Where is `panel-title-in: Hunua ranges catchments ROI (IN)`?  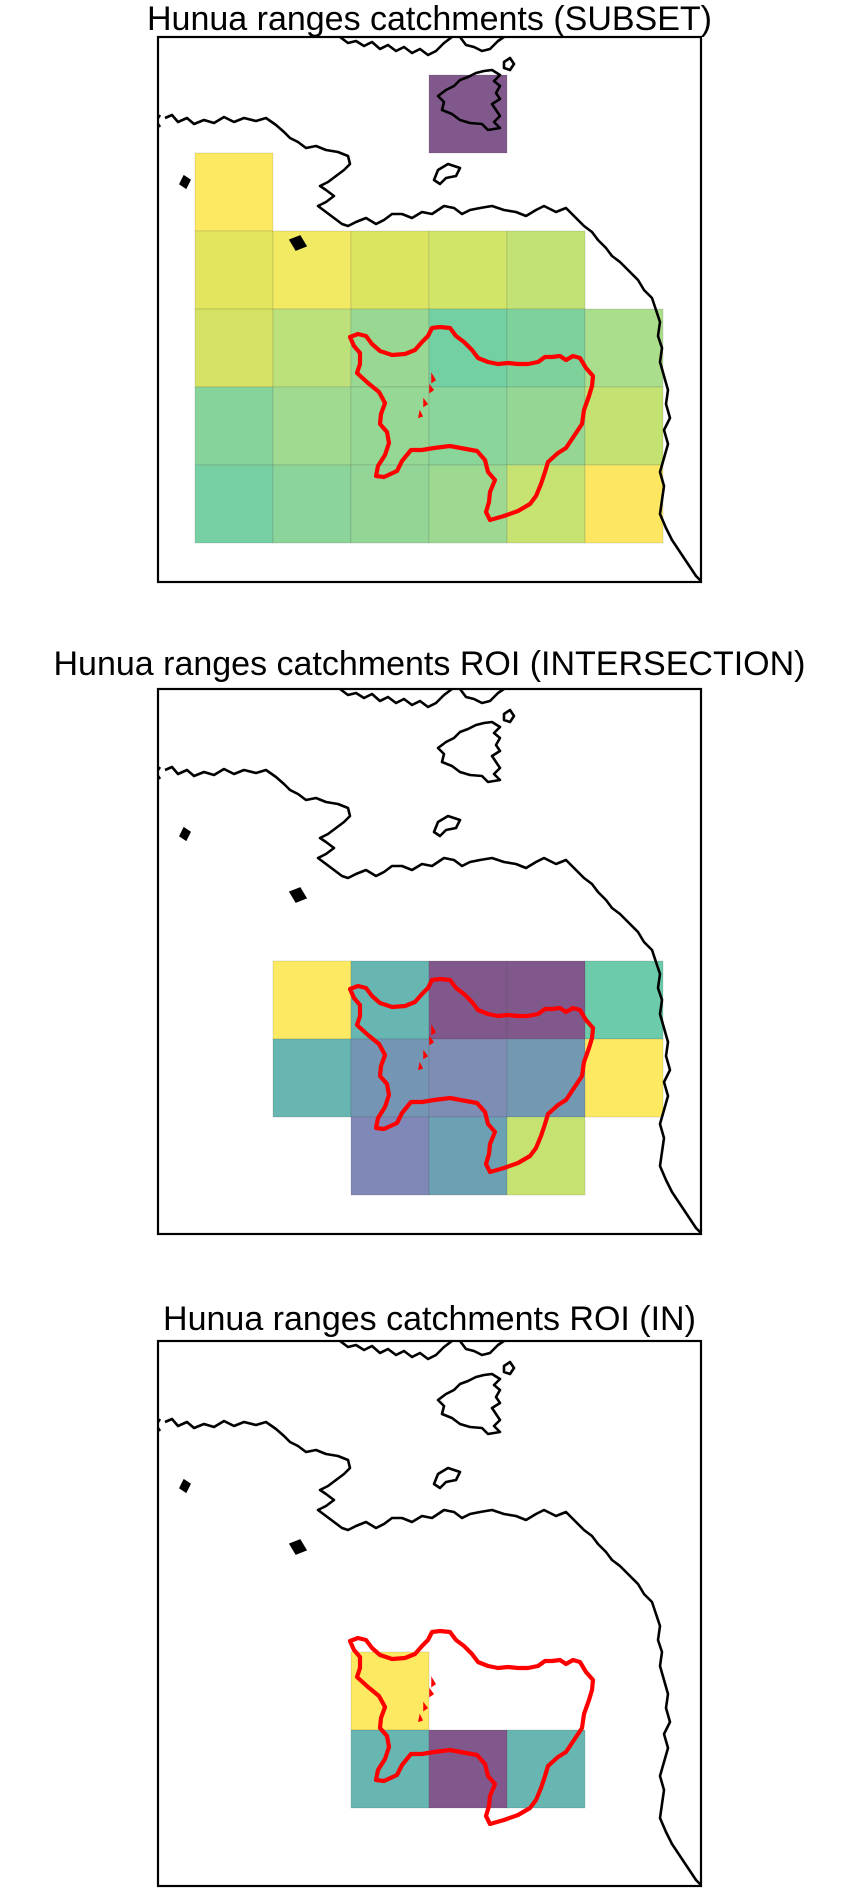 panel-title-in: Hunua ranges catchments ROI (IN) is located at coordinates (429, 1319).